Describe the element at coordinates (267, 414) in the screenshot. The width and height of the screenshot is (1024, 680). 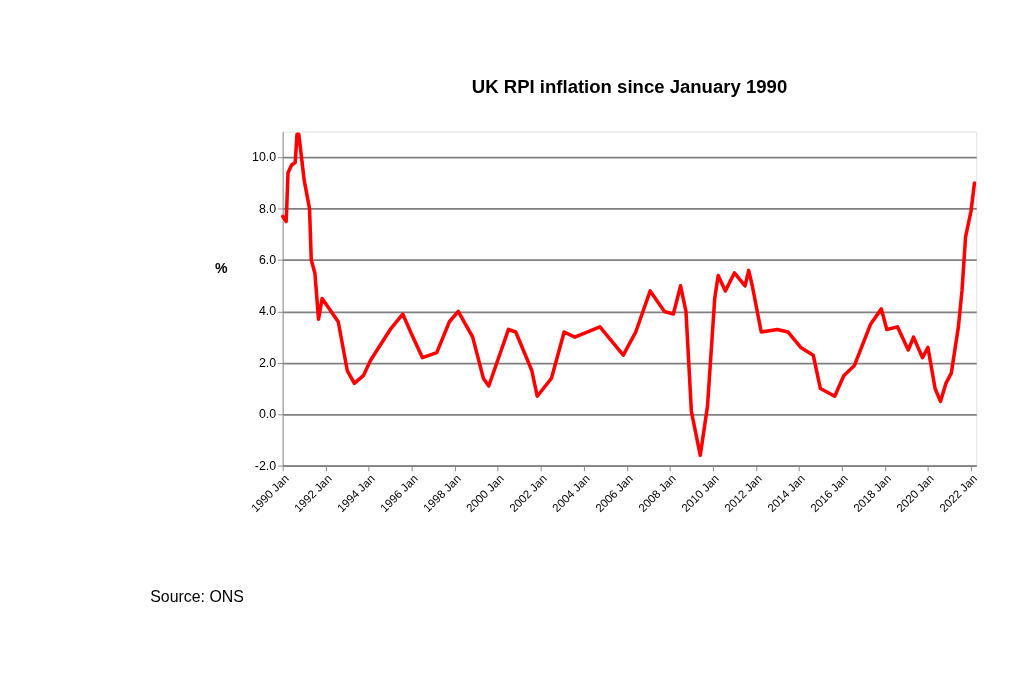
I see `y-tick-label: 0.0` at that location.